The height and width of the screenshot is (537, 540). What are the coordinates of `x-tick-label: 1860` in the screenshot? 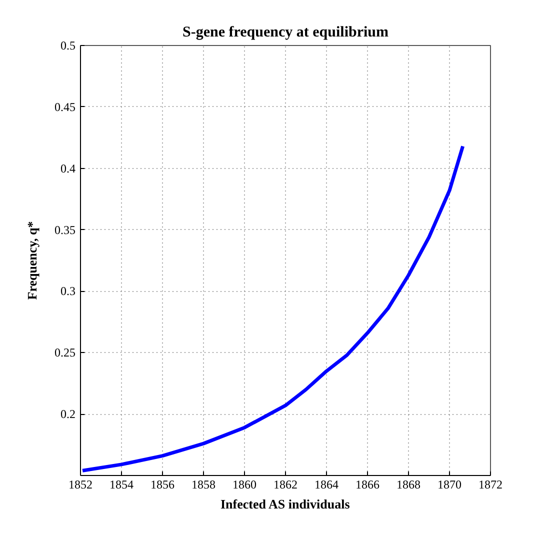 It's located at (244, 485).